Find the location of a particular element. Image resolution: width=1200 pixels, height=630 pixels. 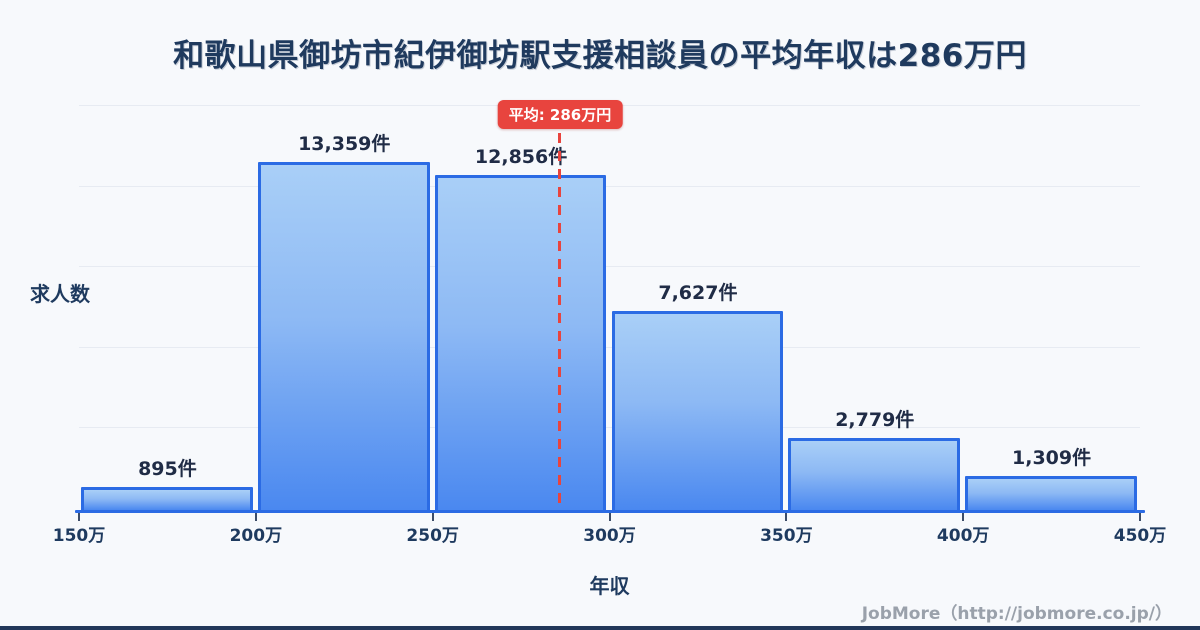

bar-value-label: 1,309件 is located at coordinates (1052, 458).